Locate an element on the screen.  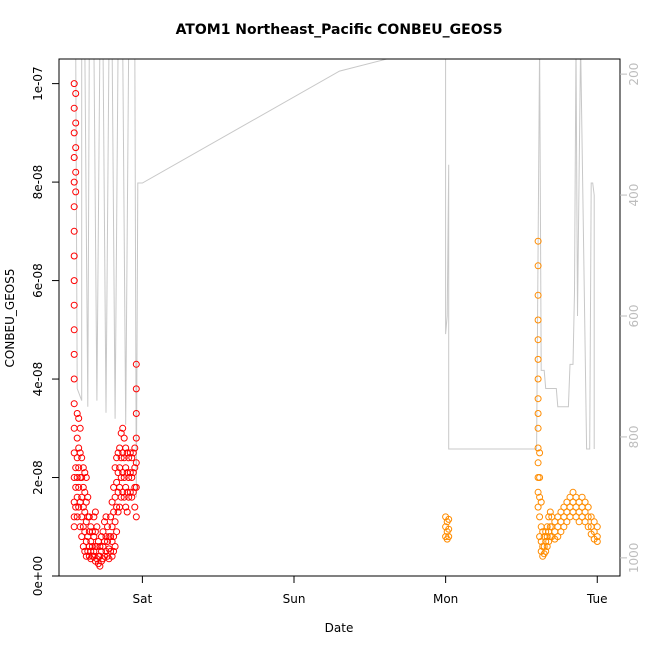
x-tick-label: Tue is located at coordinates (597, 599).